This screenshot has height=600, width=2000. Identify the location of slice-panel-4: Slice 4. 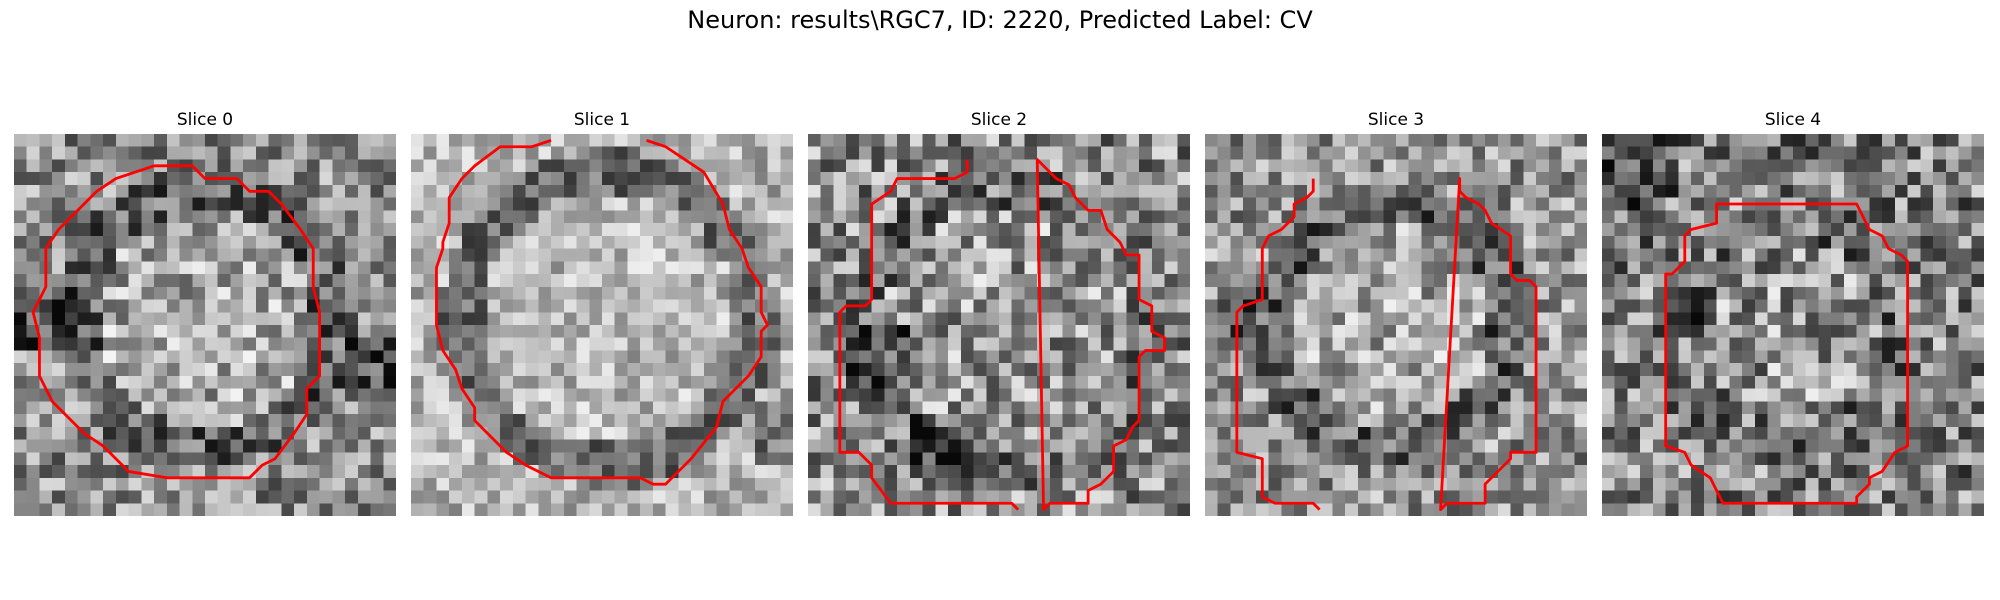
(1793, 311).